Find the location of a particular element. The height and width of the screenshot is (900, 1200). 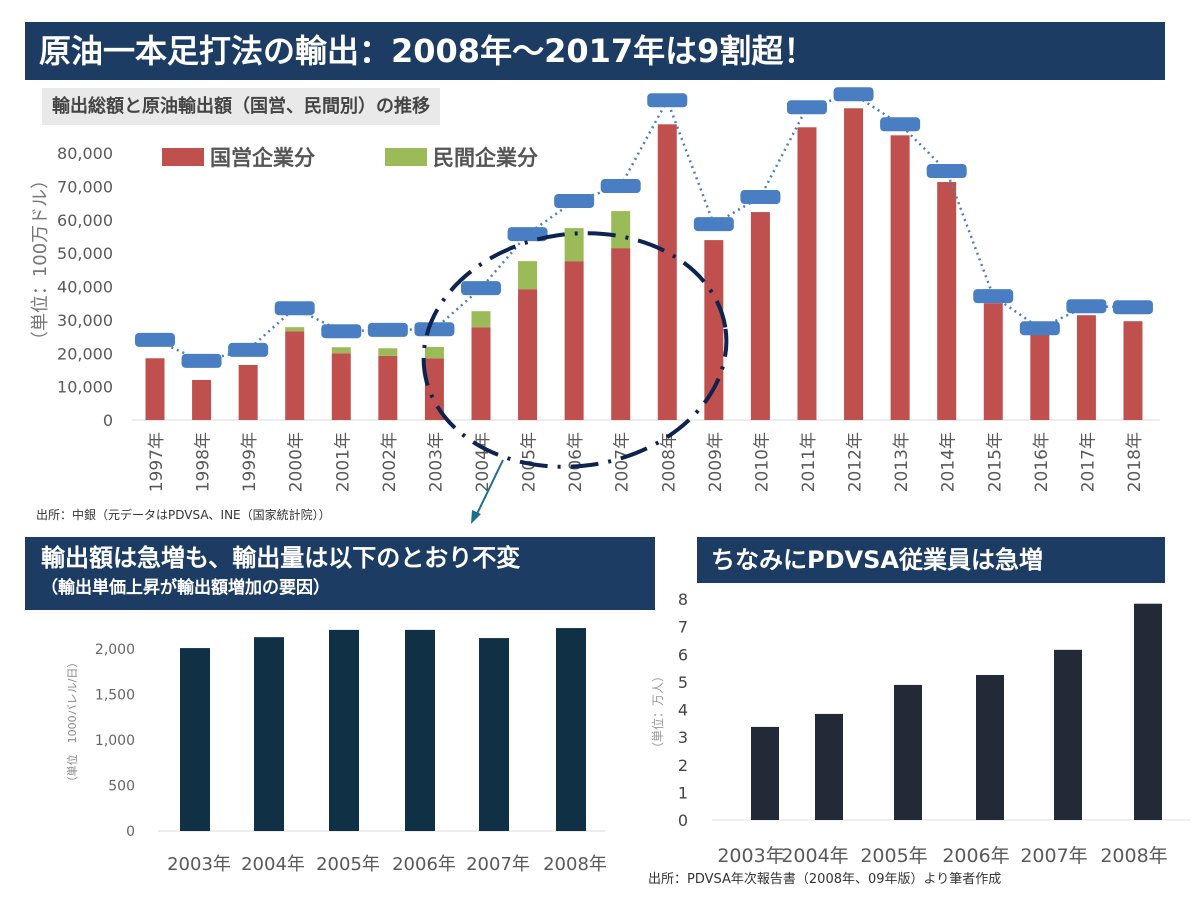

x-tick-label: 2015年 is located at coordinates (995, 462).